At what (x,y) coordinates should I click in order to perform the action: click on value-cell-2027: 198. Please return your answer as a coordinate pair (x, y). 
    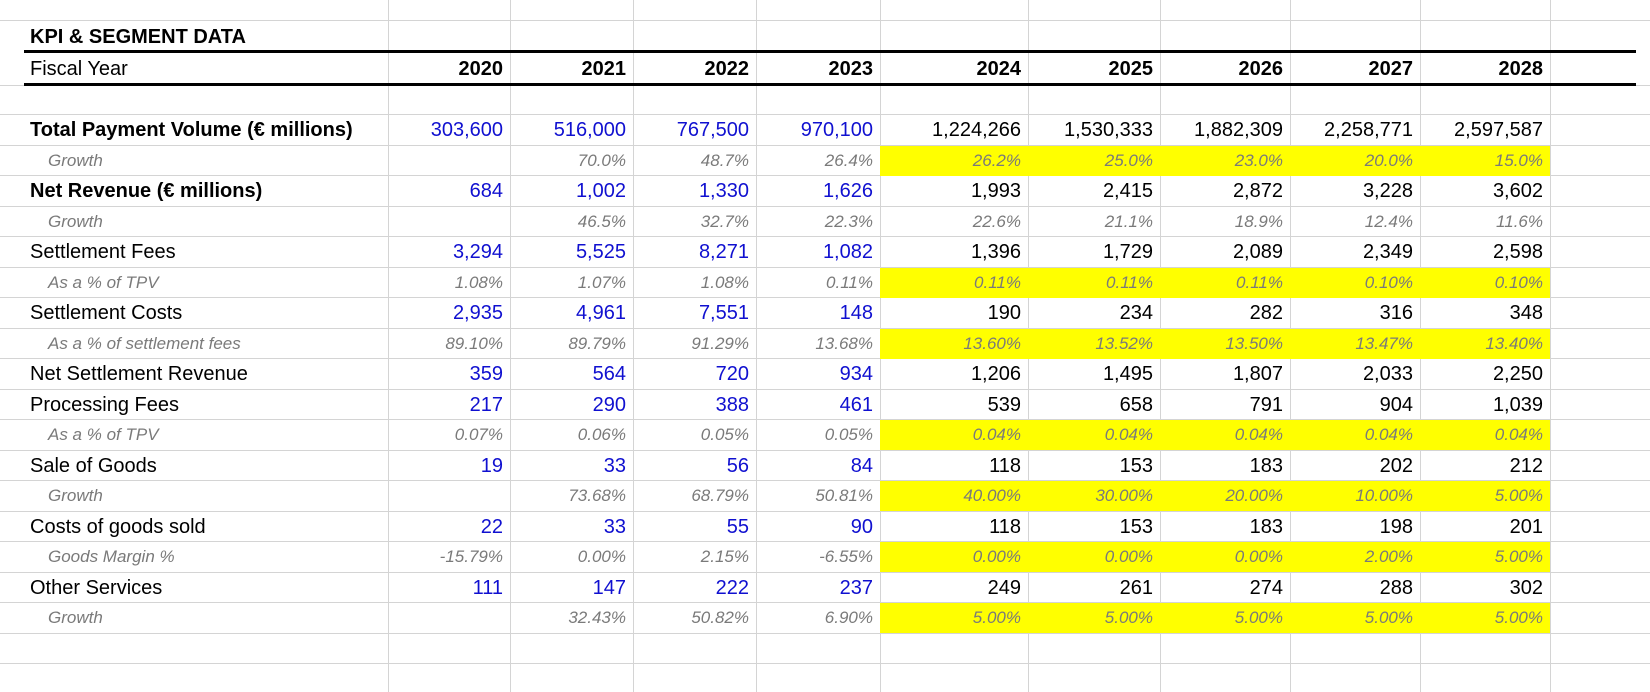
    Looking at the image, I should click on (1396, 527).